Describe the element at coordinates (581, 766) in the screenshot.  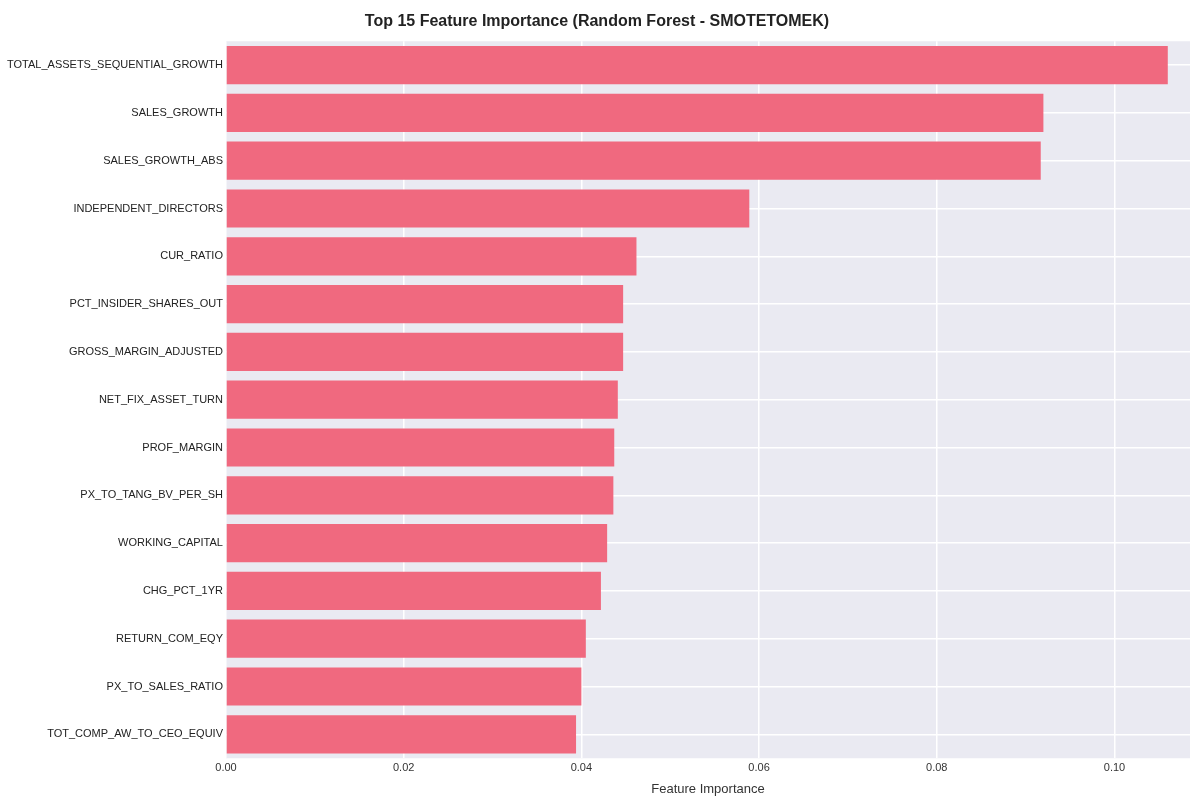
I see `x-tick-label: 0.04` at that location.